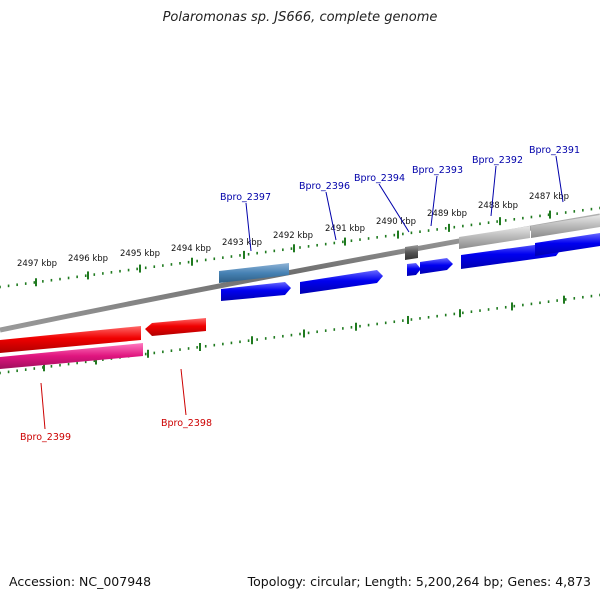 The height and width of the screenshot is (600, 600). Describe the element at coordinates (497, 160) in the screenshot. I see `gene-label-bpro-2392: Bpro_2392` at that location.